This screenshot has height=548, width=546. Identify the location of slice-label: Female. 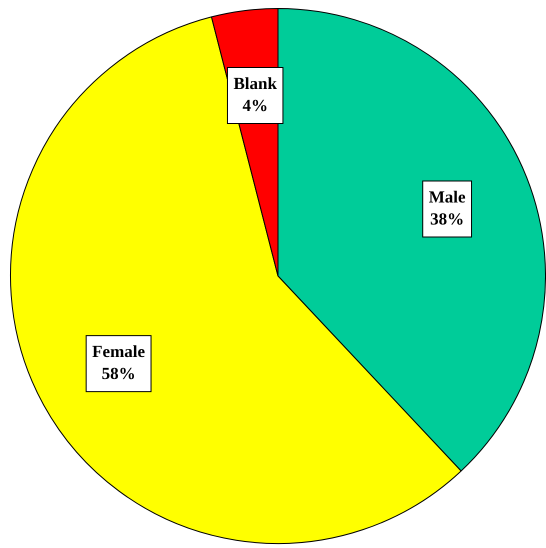
(119, 352).